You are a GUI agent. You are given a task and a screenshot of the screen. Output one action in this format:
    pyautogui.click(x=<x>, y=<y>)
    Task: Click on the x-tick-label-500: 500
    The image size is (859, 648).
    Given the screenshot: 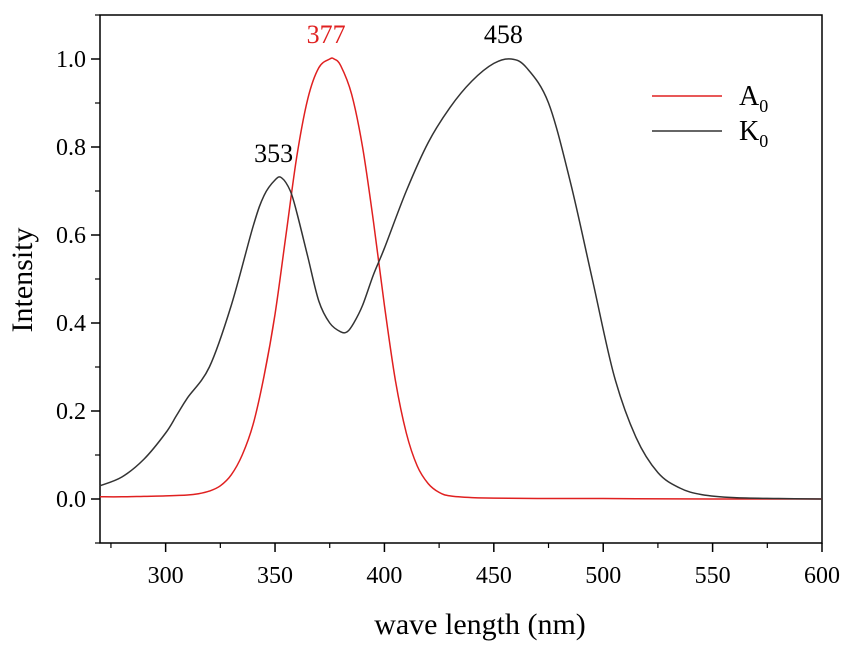 What is the action you would take?
    pyautogui.click(x=603, y=576)
    